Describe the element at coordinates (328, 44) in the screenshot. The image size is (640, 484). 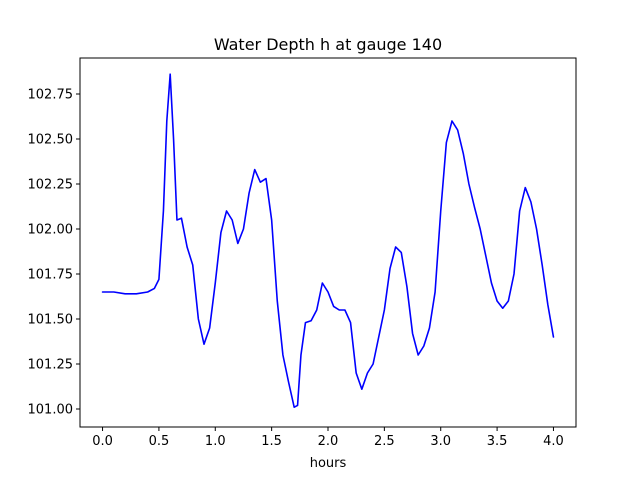
I see `chart-title: Water Depth h at gauge 140` at that location.